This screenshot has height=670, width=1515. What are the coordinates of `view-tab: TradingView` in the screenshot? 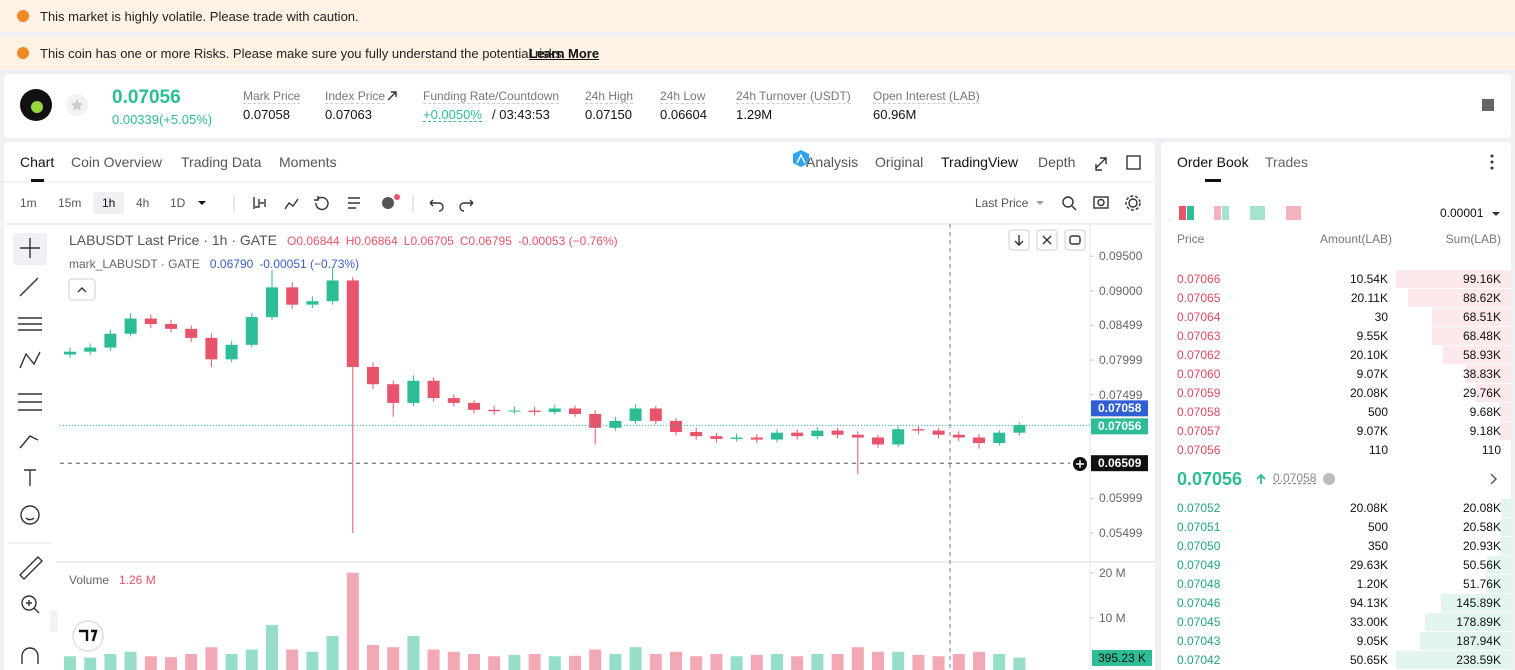 It's located at (980, 162).